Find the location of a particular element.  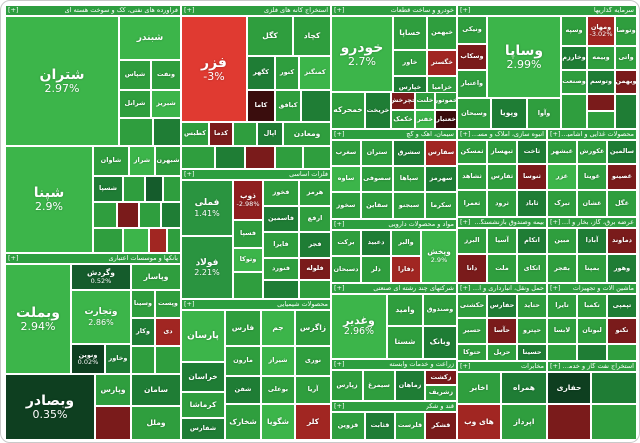

stock-tile: تپمپی is located at coordinates (622, 306).